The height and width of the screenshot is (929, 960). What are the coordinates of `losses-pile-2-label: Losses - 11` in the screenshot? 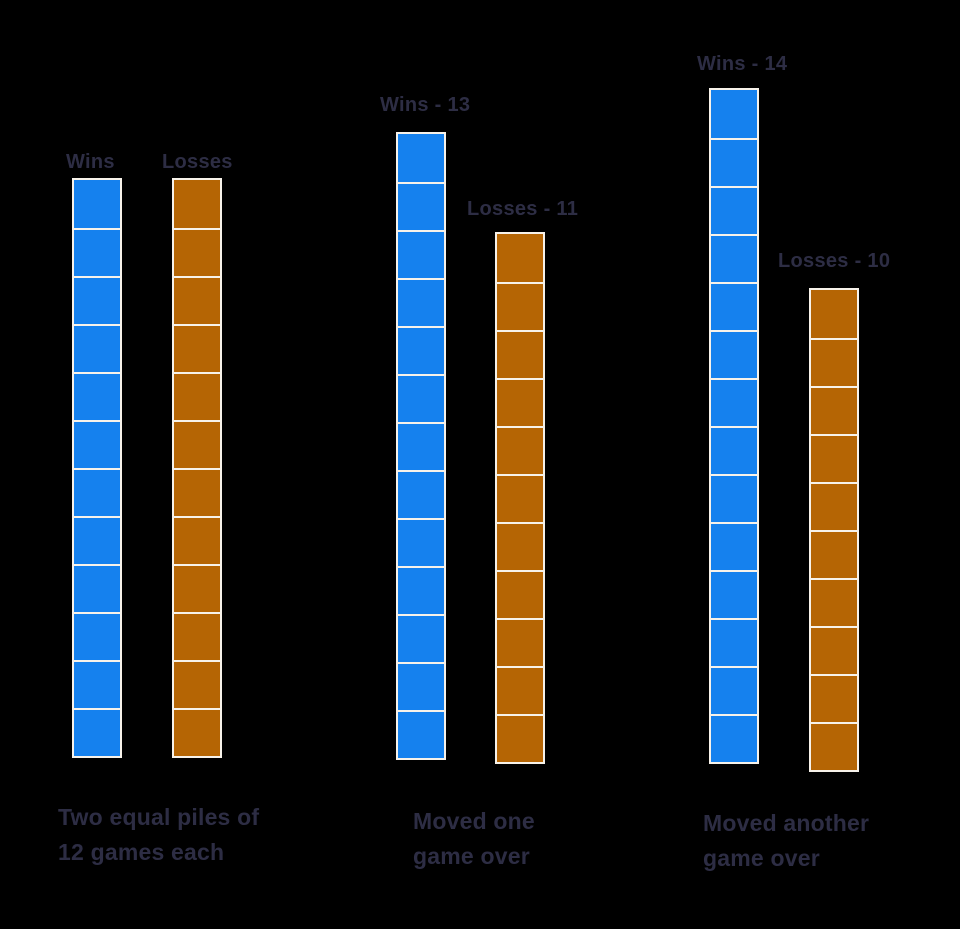 It's located at (523, 209).